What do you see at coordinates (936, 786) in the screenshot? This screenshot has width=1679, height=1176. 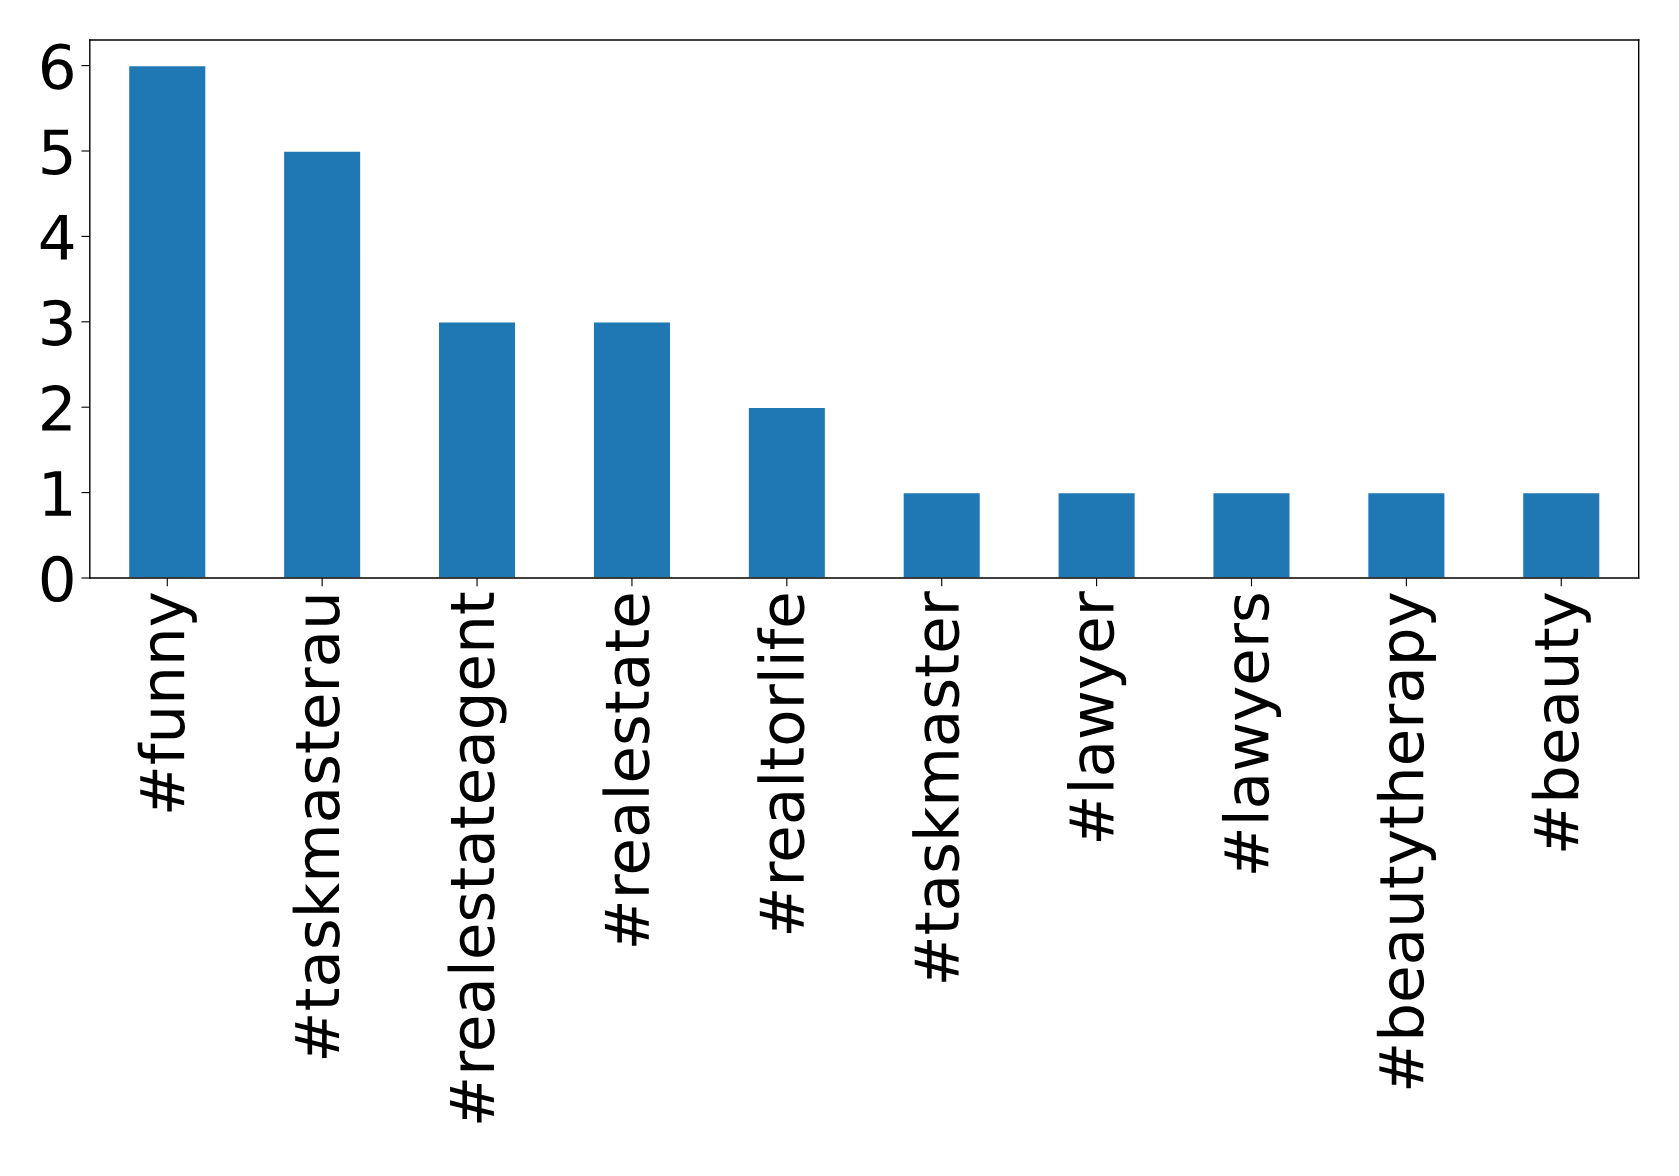 I see `x-tick-label: #taskmaster` at bounding box center [936, 786].